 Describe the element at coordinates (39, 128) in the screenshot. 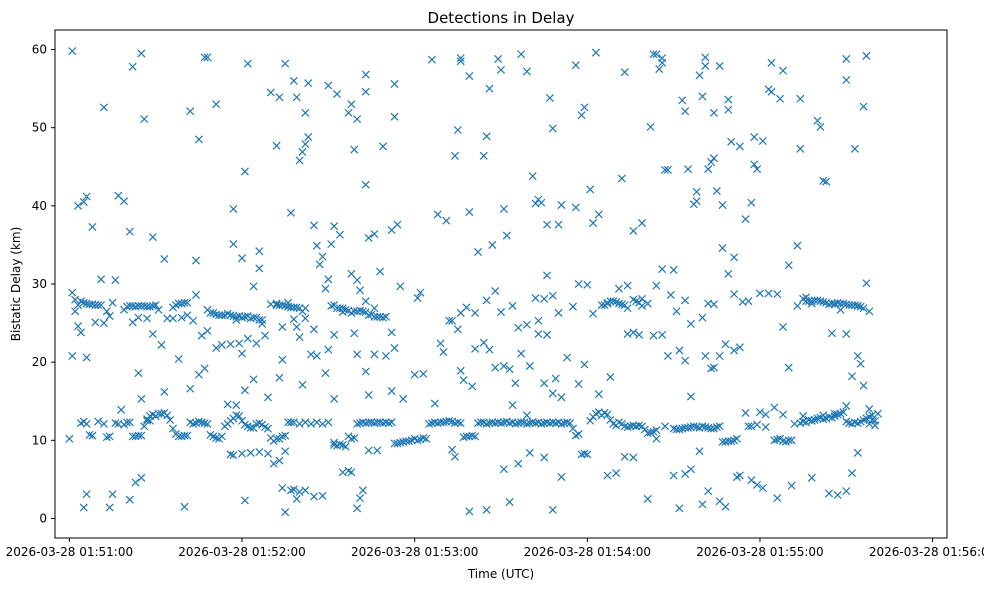

I see `y-tick-label: 50` at that location.